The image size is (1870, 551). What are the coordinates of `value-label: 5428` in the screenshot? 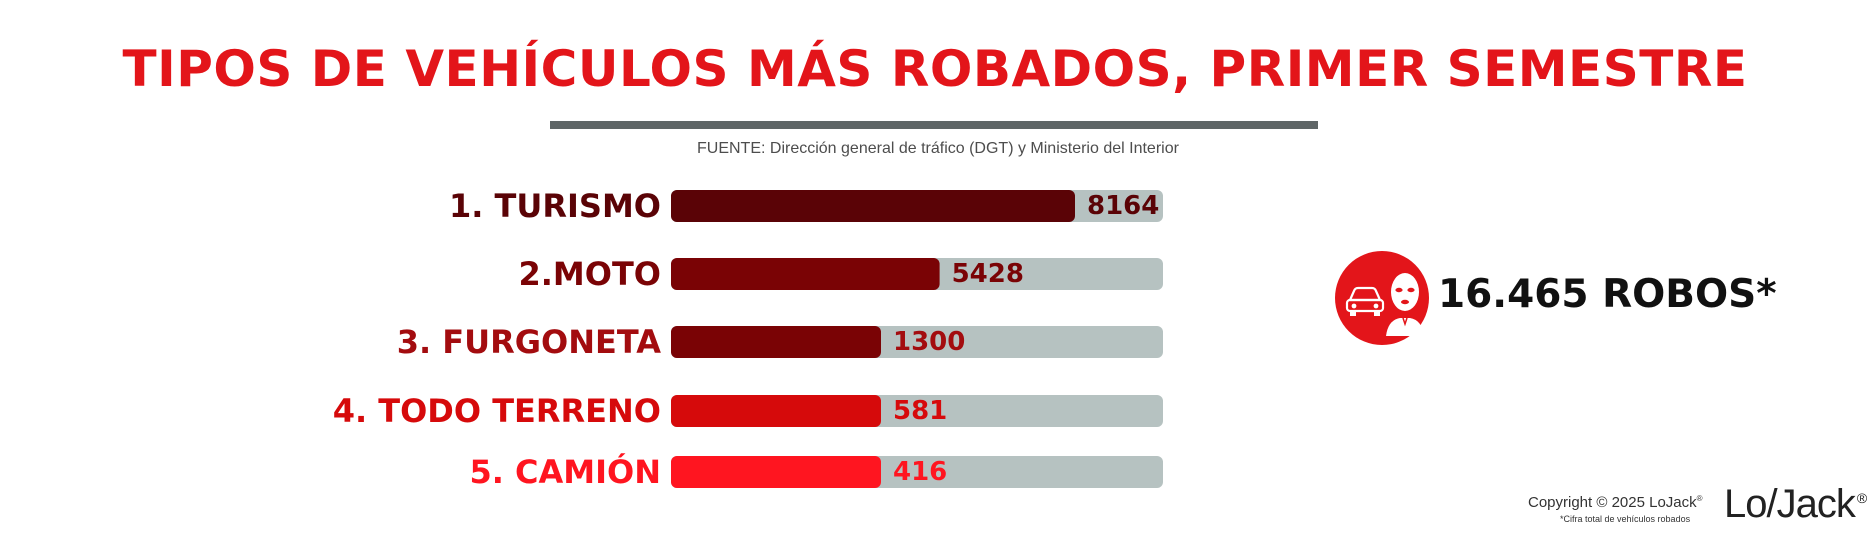 It's located at (988, 274).